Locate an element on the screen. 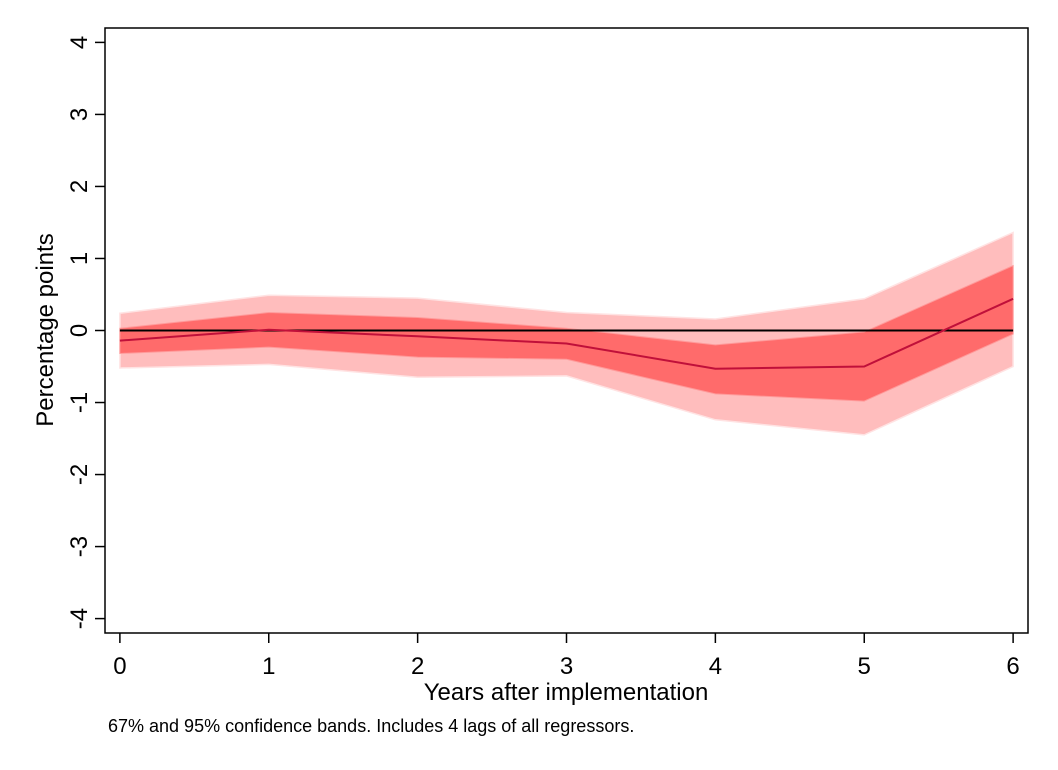 This screenshot has width=1058, height=770. x-tick-label: 1 is located at coordinates (268, 666).